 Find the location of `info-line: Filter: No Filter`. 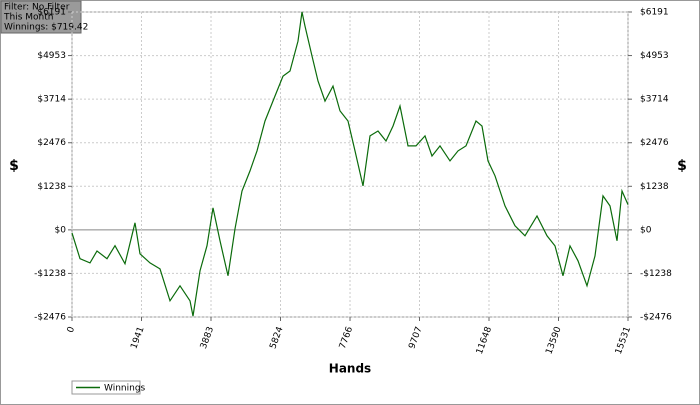

info-line: Filter: No Filter is located at coordinates (37, 8).